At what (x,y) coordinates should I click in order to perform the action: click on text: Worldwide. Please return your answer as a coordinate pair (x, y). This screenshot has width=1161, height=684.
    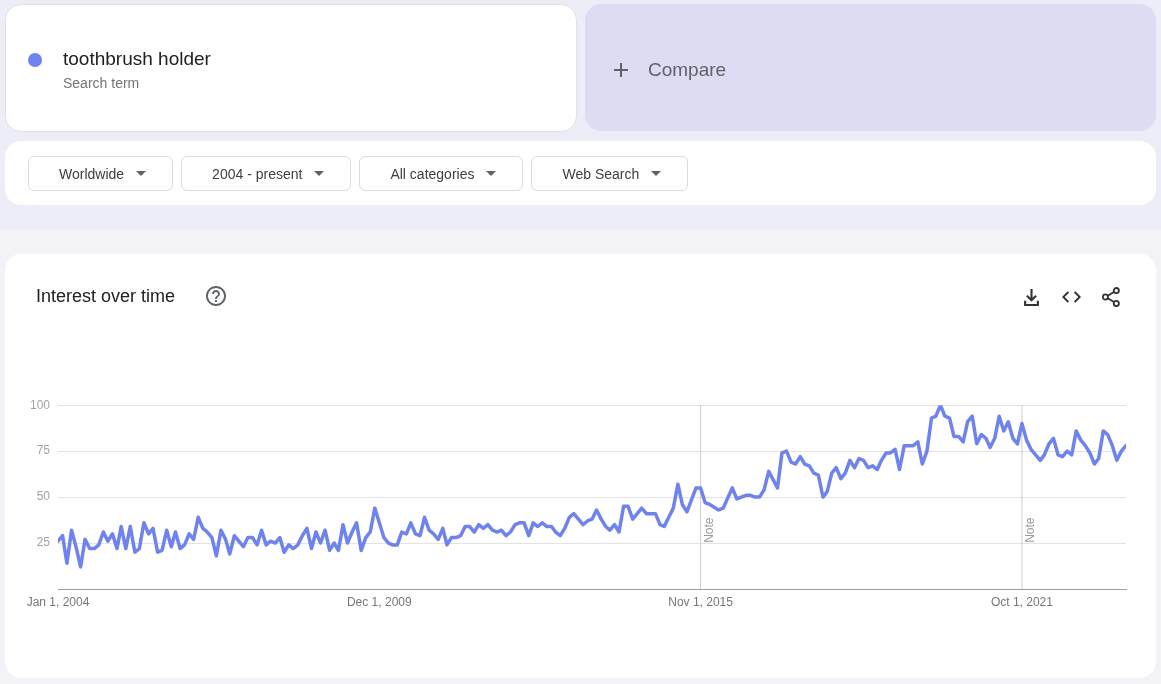
    Looking at the image, I should click on (92, 173).